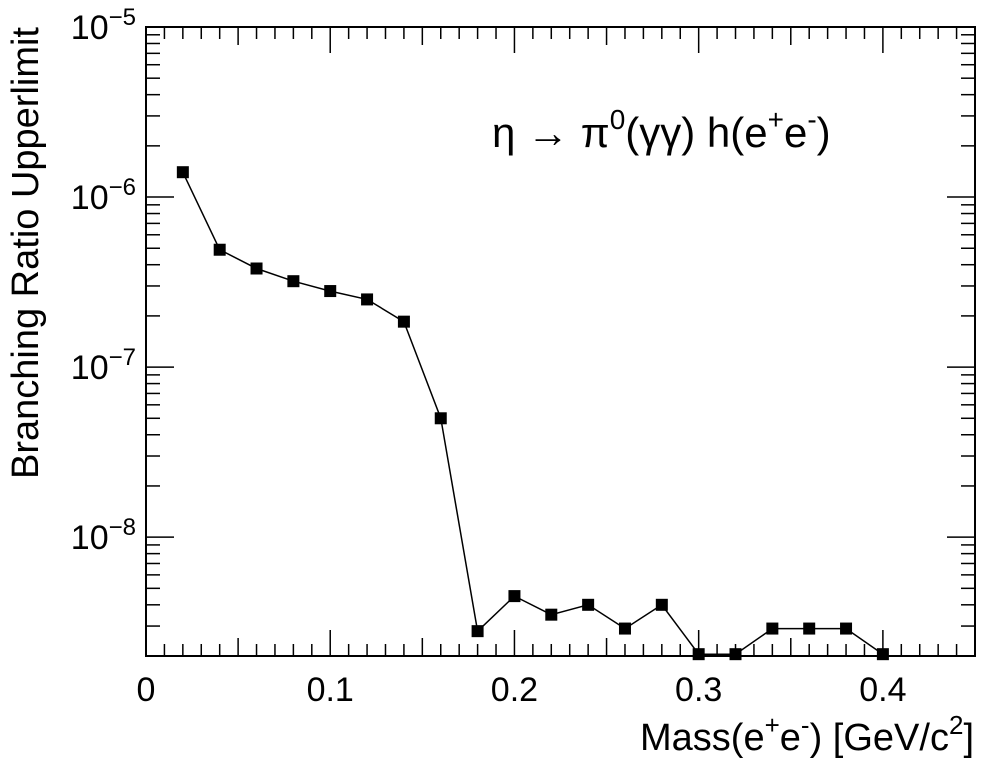 The width and height of the screenshot is (982, 766). What do you see at coordinates (103, 25) in the screenshot?
I see `y-tick-label: 10⁻⁵` at bounding box center [103, 25].